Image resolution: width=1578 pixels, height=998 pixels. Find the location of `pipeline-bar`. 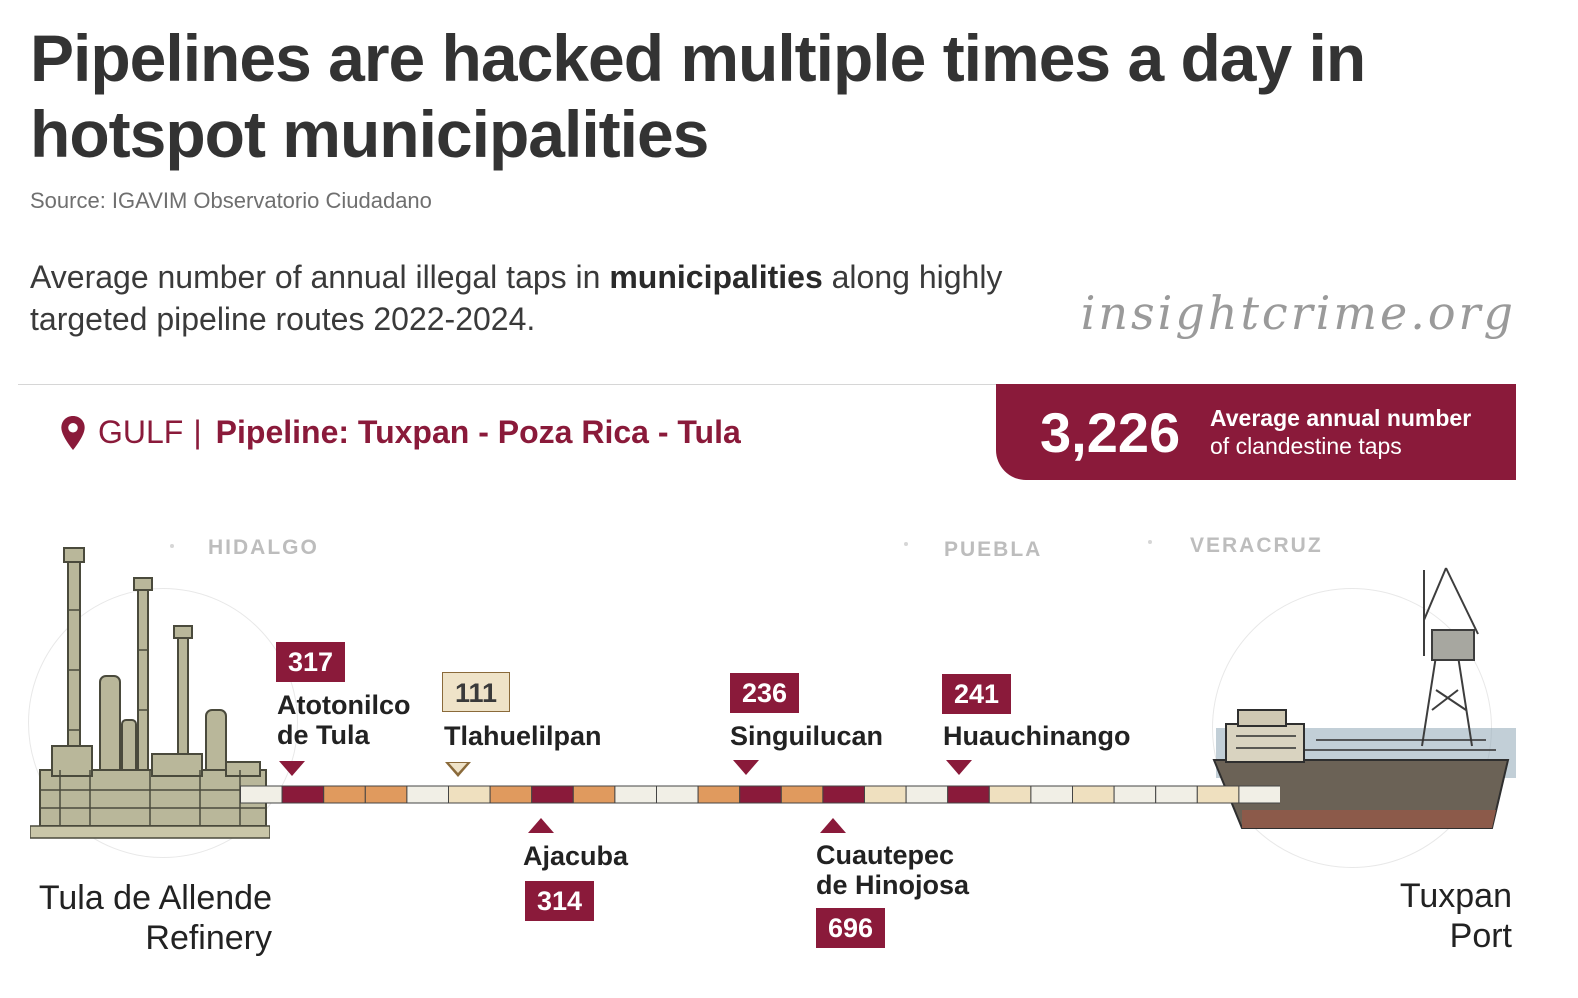

pipeline-bar is located at coordinates (760, 794).